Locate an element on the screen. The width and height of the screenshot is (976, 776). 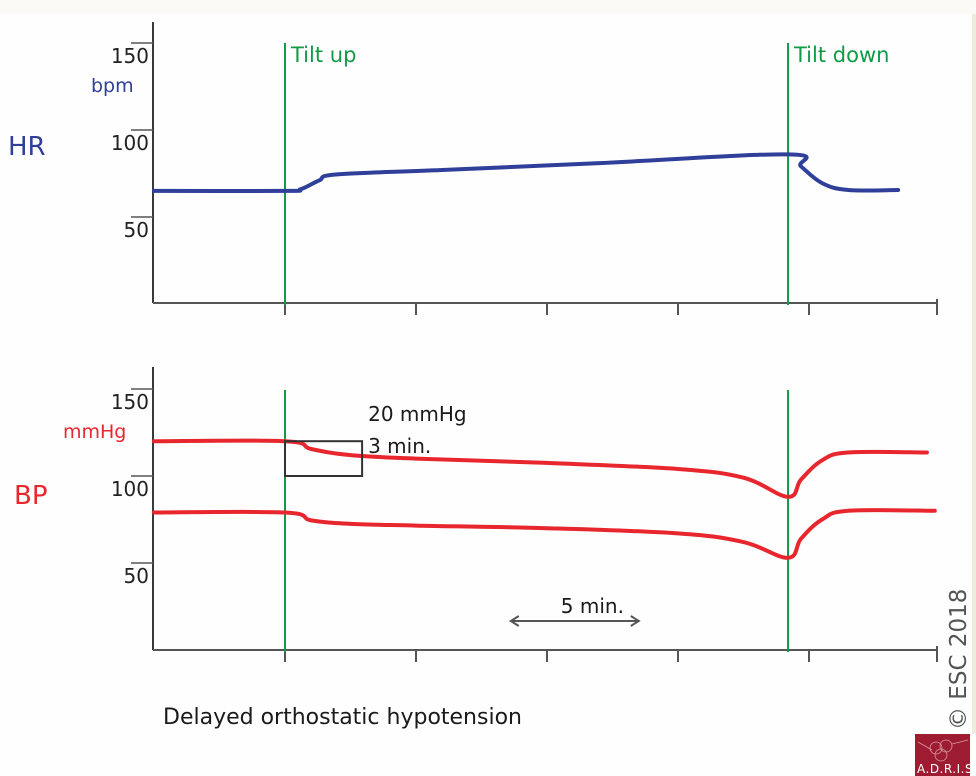
hr-y-tick-label: 50 is located at coordinates (136, 230).